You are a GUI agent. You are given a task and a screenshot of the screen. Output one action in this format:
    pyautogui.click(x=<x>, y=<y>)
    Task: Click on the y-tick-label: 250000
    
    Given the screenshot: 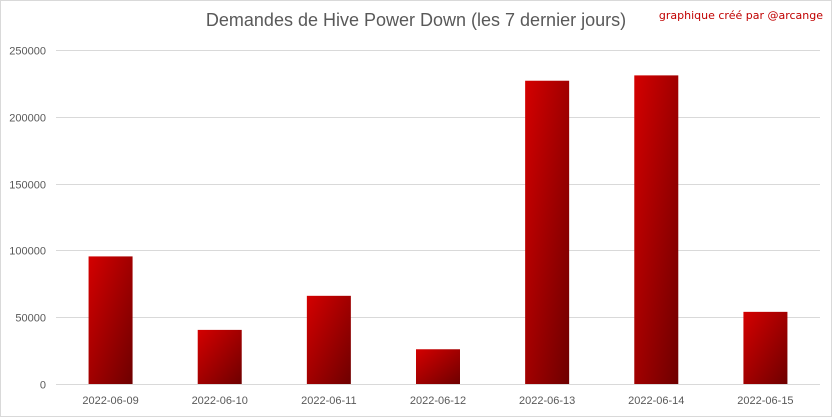 What is the action you would take?
    pyautogui.click(x=27, y=52)
    